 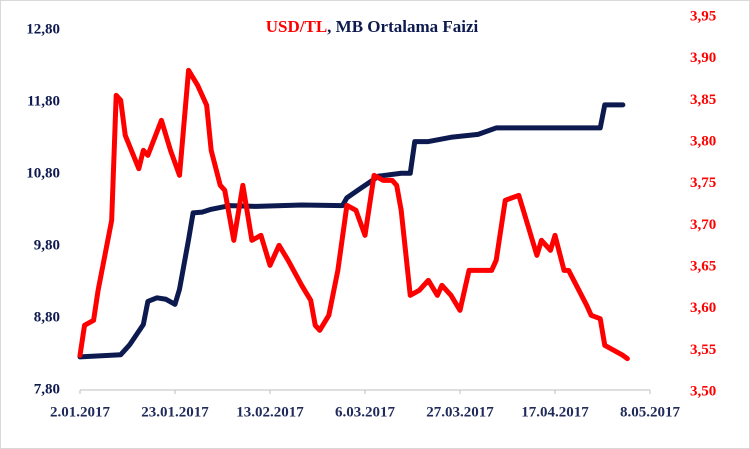 What do you see at coordinates (703, 16) in the screenshot?
I see `y2-tick-label: 3,95` at bounding box center [703, 16].